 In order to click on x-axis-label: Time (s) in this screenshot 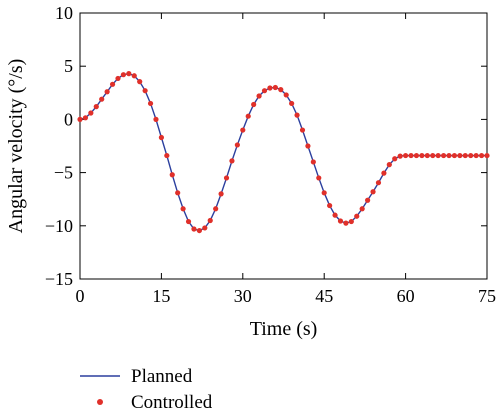, I will do `click(284, 329)`.